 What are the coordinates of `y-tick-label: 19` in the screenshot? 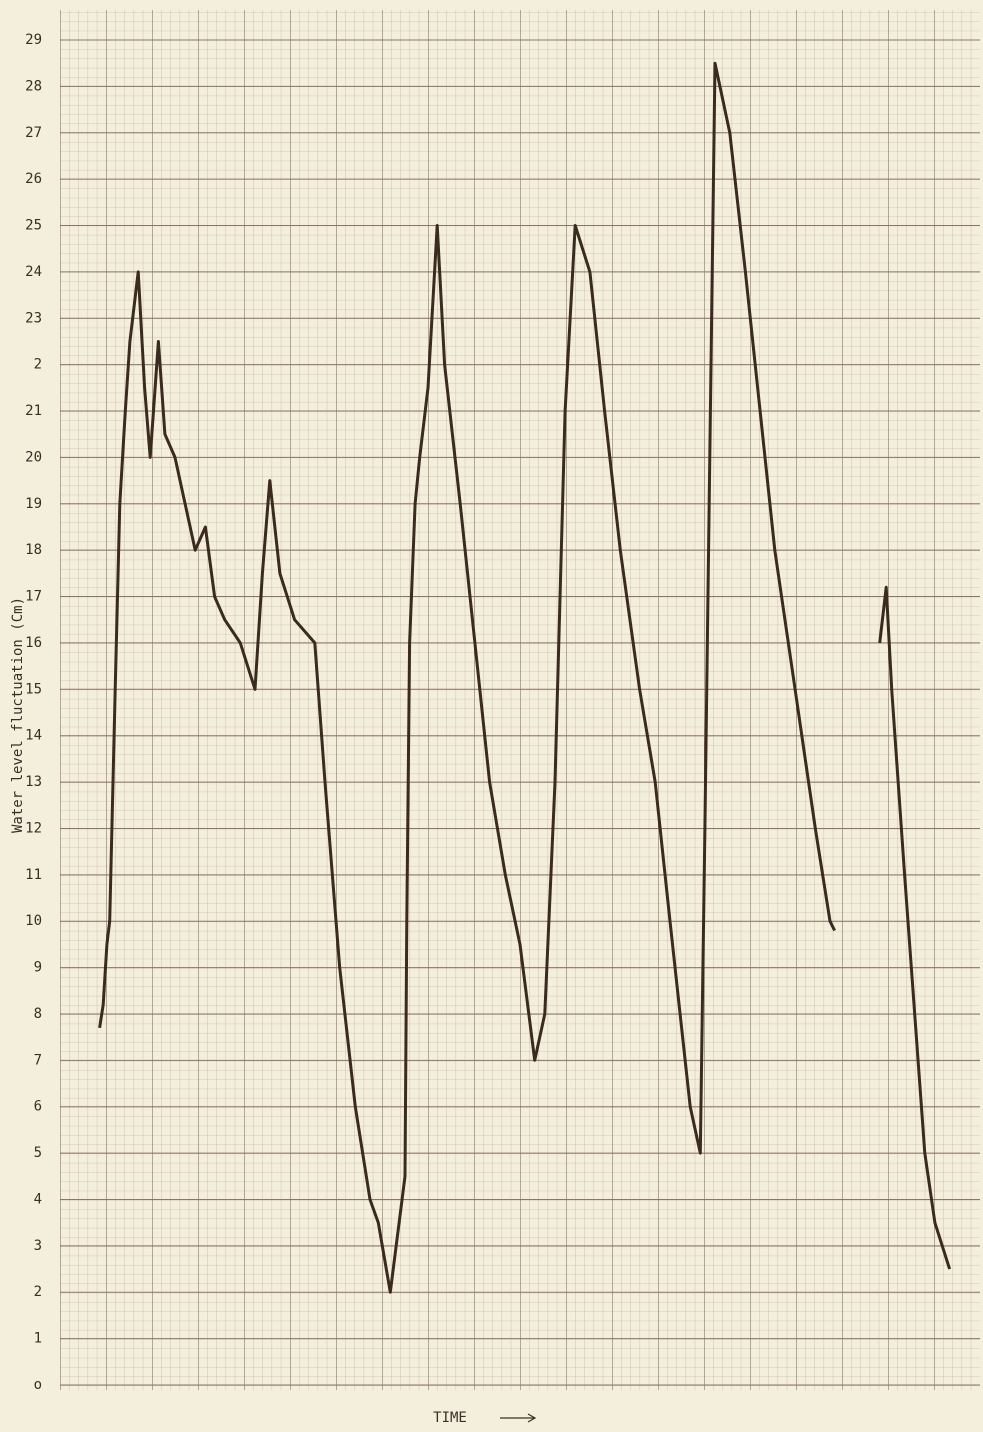 It's located at (33, 504).